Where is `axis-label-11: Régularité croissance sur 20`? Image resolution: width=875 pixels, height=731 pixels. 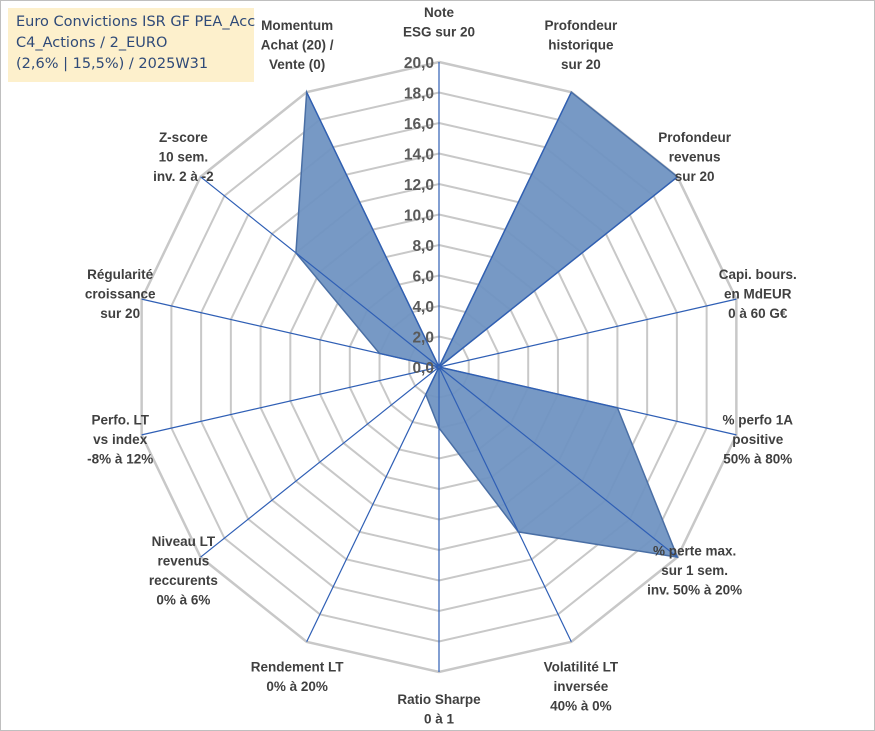 axis-label-11: Régularité croissance sur 20 is located at coordinates (120, 294).